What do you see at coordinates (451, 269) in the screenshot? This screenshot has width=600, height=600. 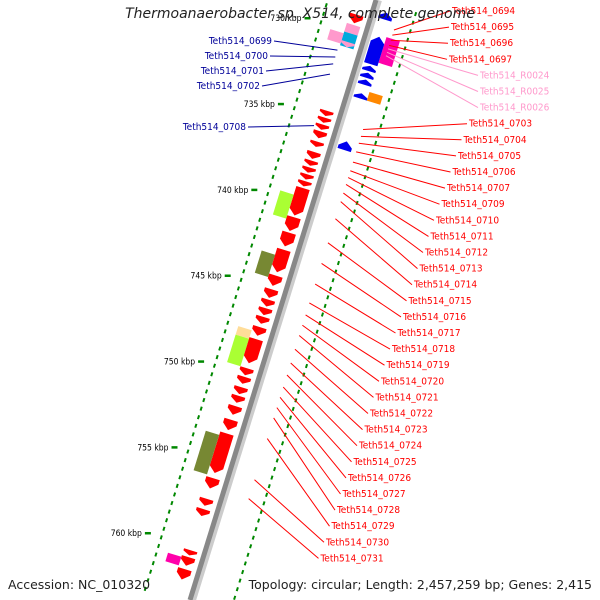 I see `right-gene-label: Teth514_0713` at bounding box center [451, 269].